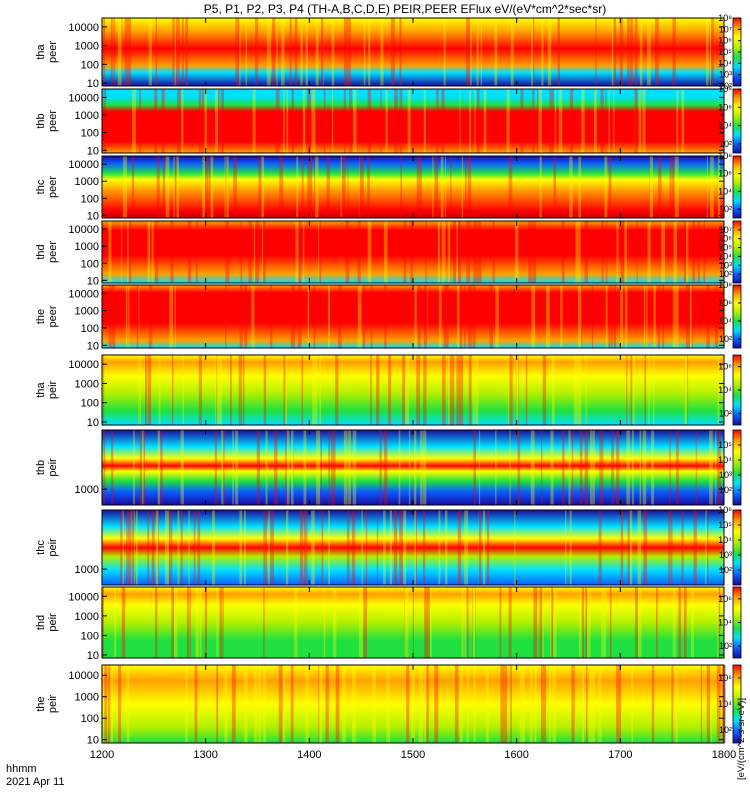 The height and width of the screenshot is (800, 750). I want to click on panel-tha-peir: 10000 1000 100 10 tha peir 10⁶ 10⁴ 10², so click(388, 391).